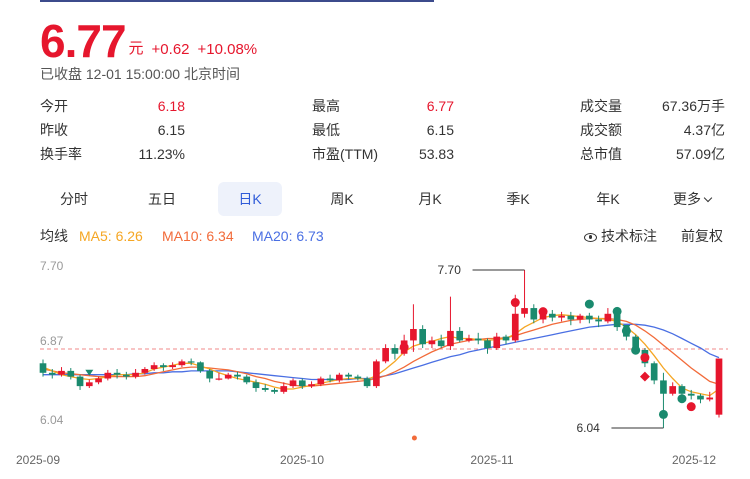 Image resolution: width=750 pixels, height=479 pixels. What do you see at coordinates (288, 236) in the screenshot?
I see `ma20-value: MA20: 6.73` at bounding box center [288, 236].